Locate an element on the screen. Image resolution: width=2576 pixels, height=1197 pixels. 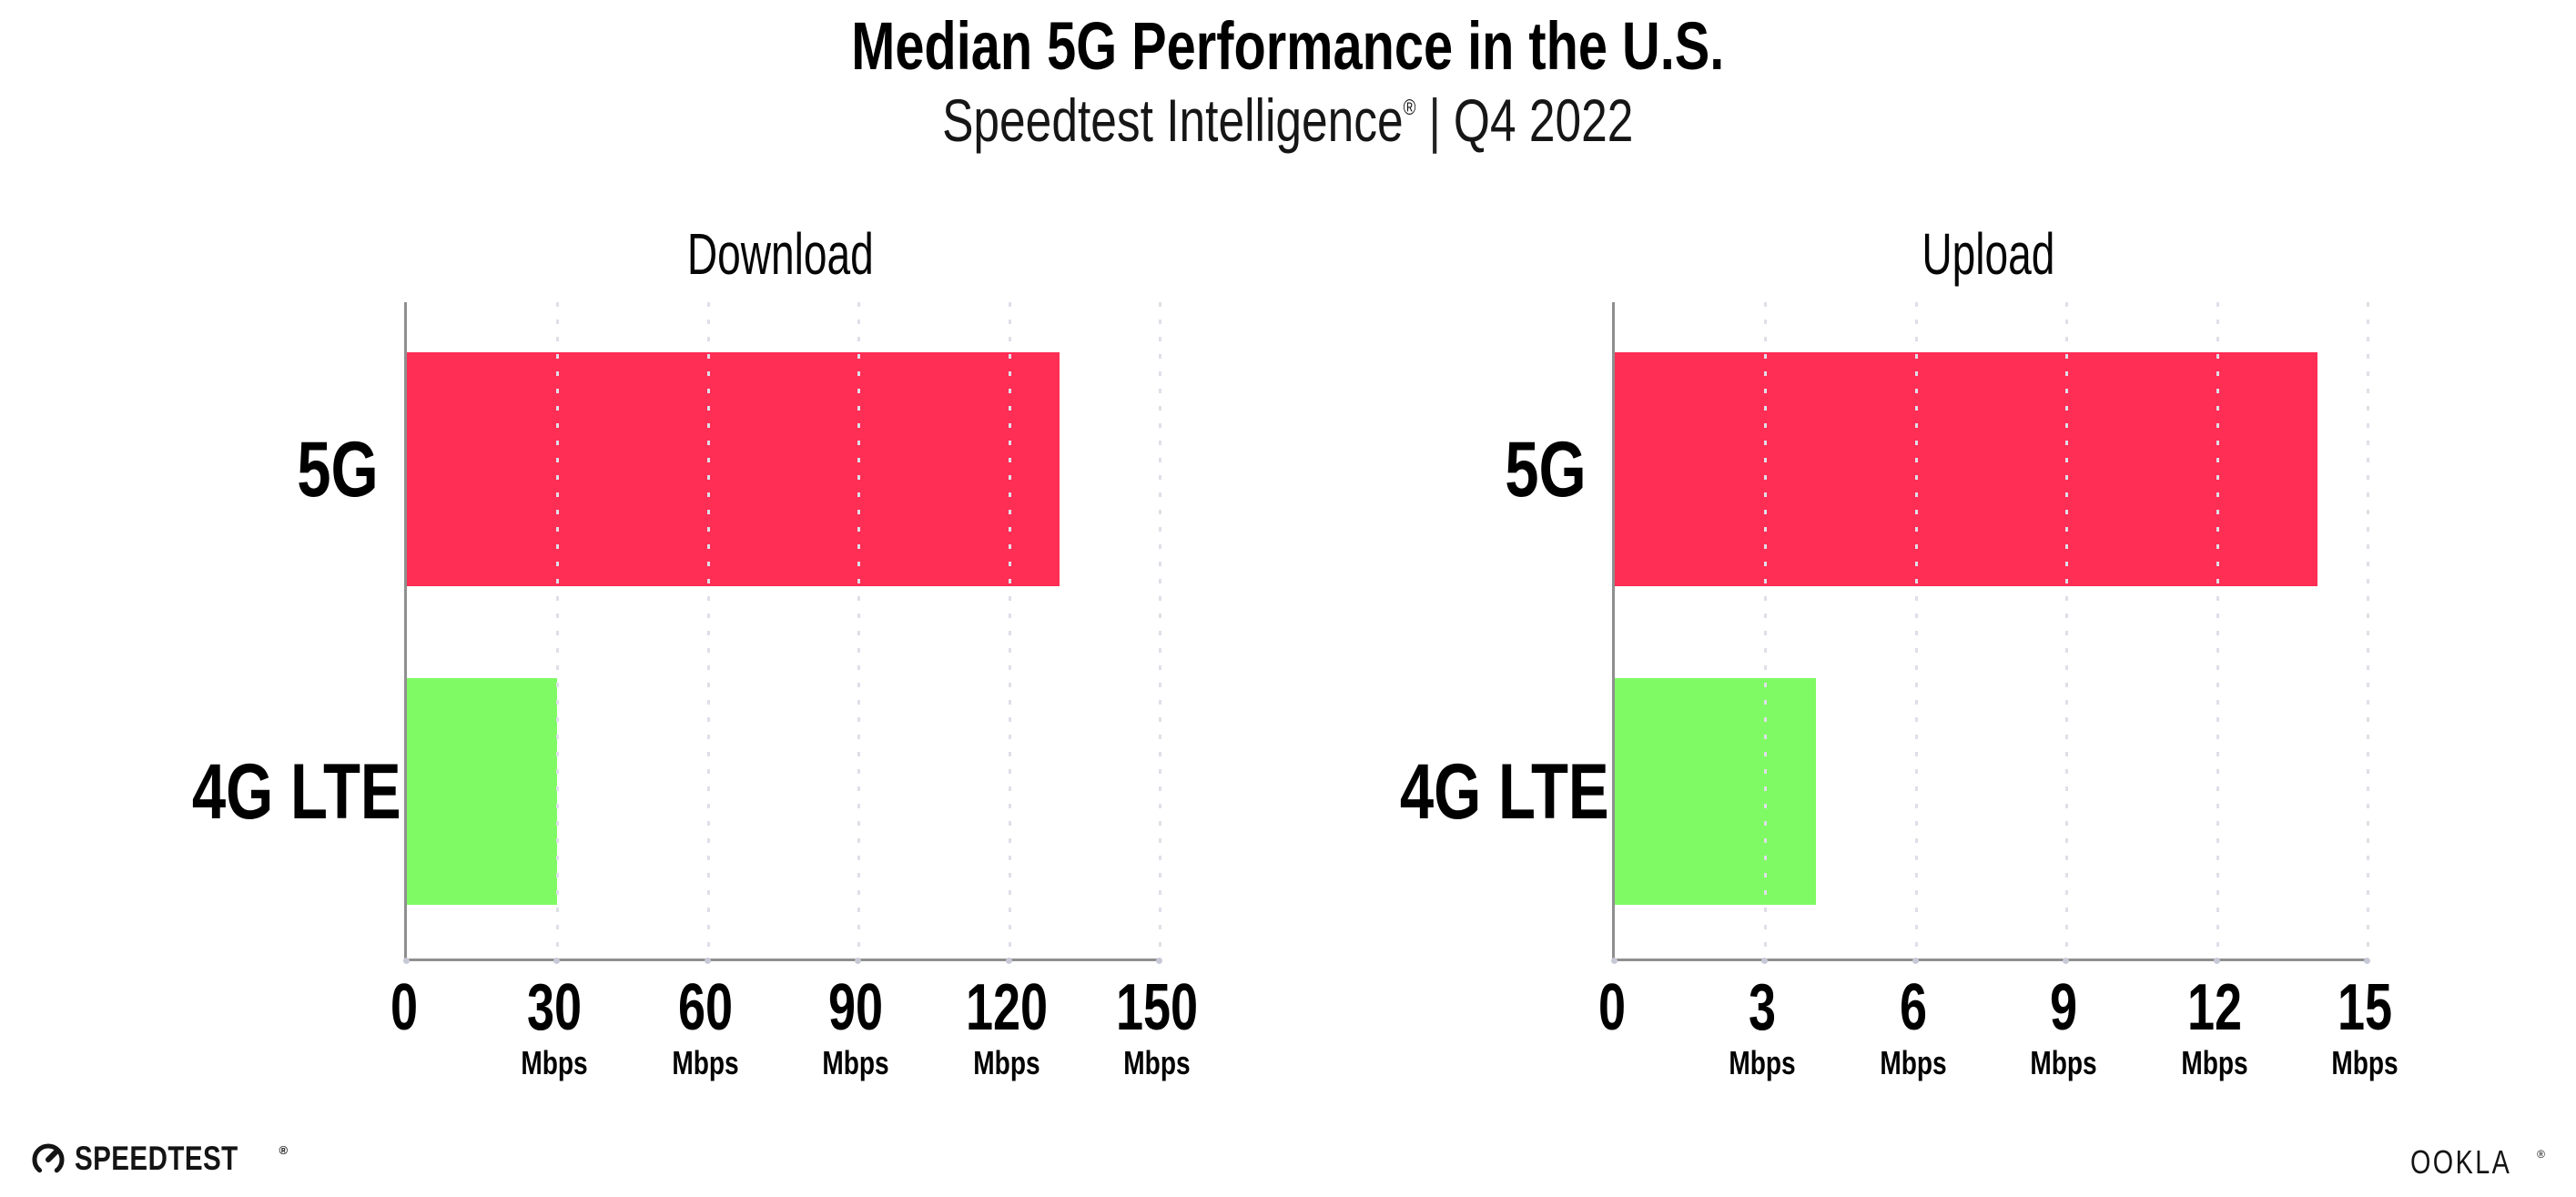
row-label-4glte-upload: 4G LTE is located at coordinates (1475, 792).